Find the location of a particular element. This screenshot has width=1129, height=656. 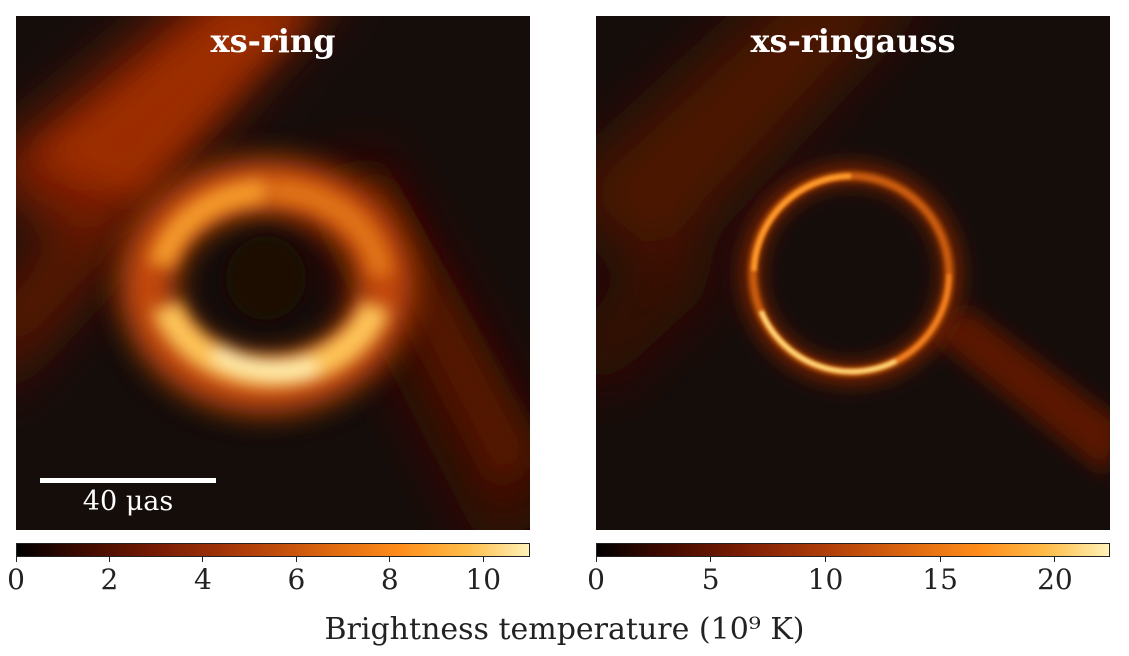

colorbar-left-ticks: 0 2 4 6 8 10 is located at coordinates (268, 582).